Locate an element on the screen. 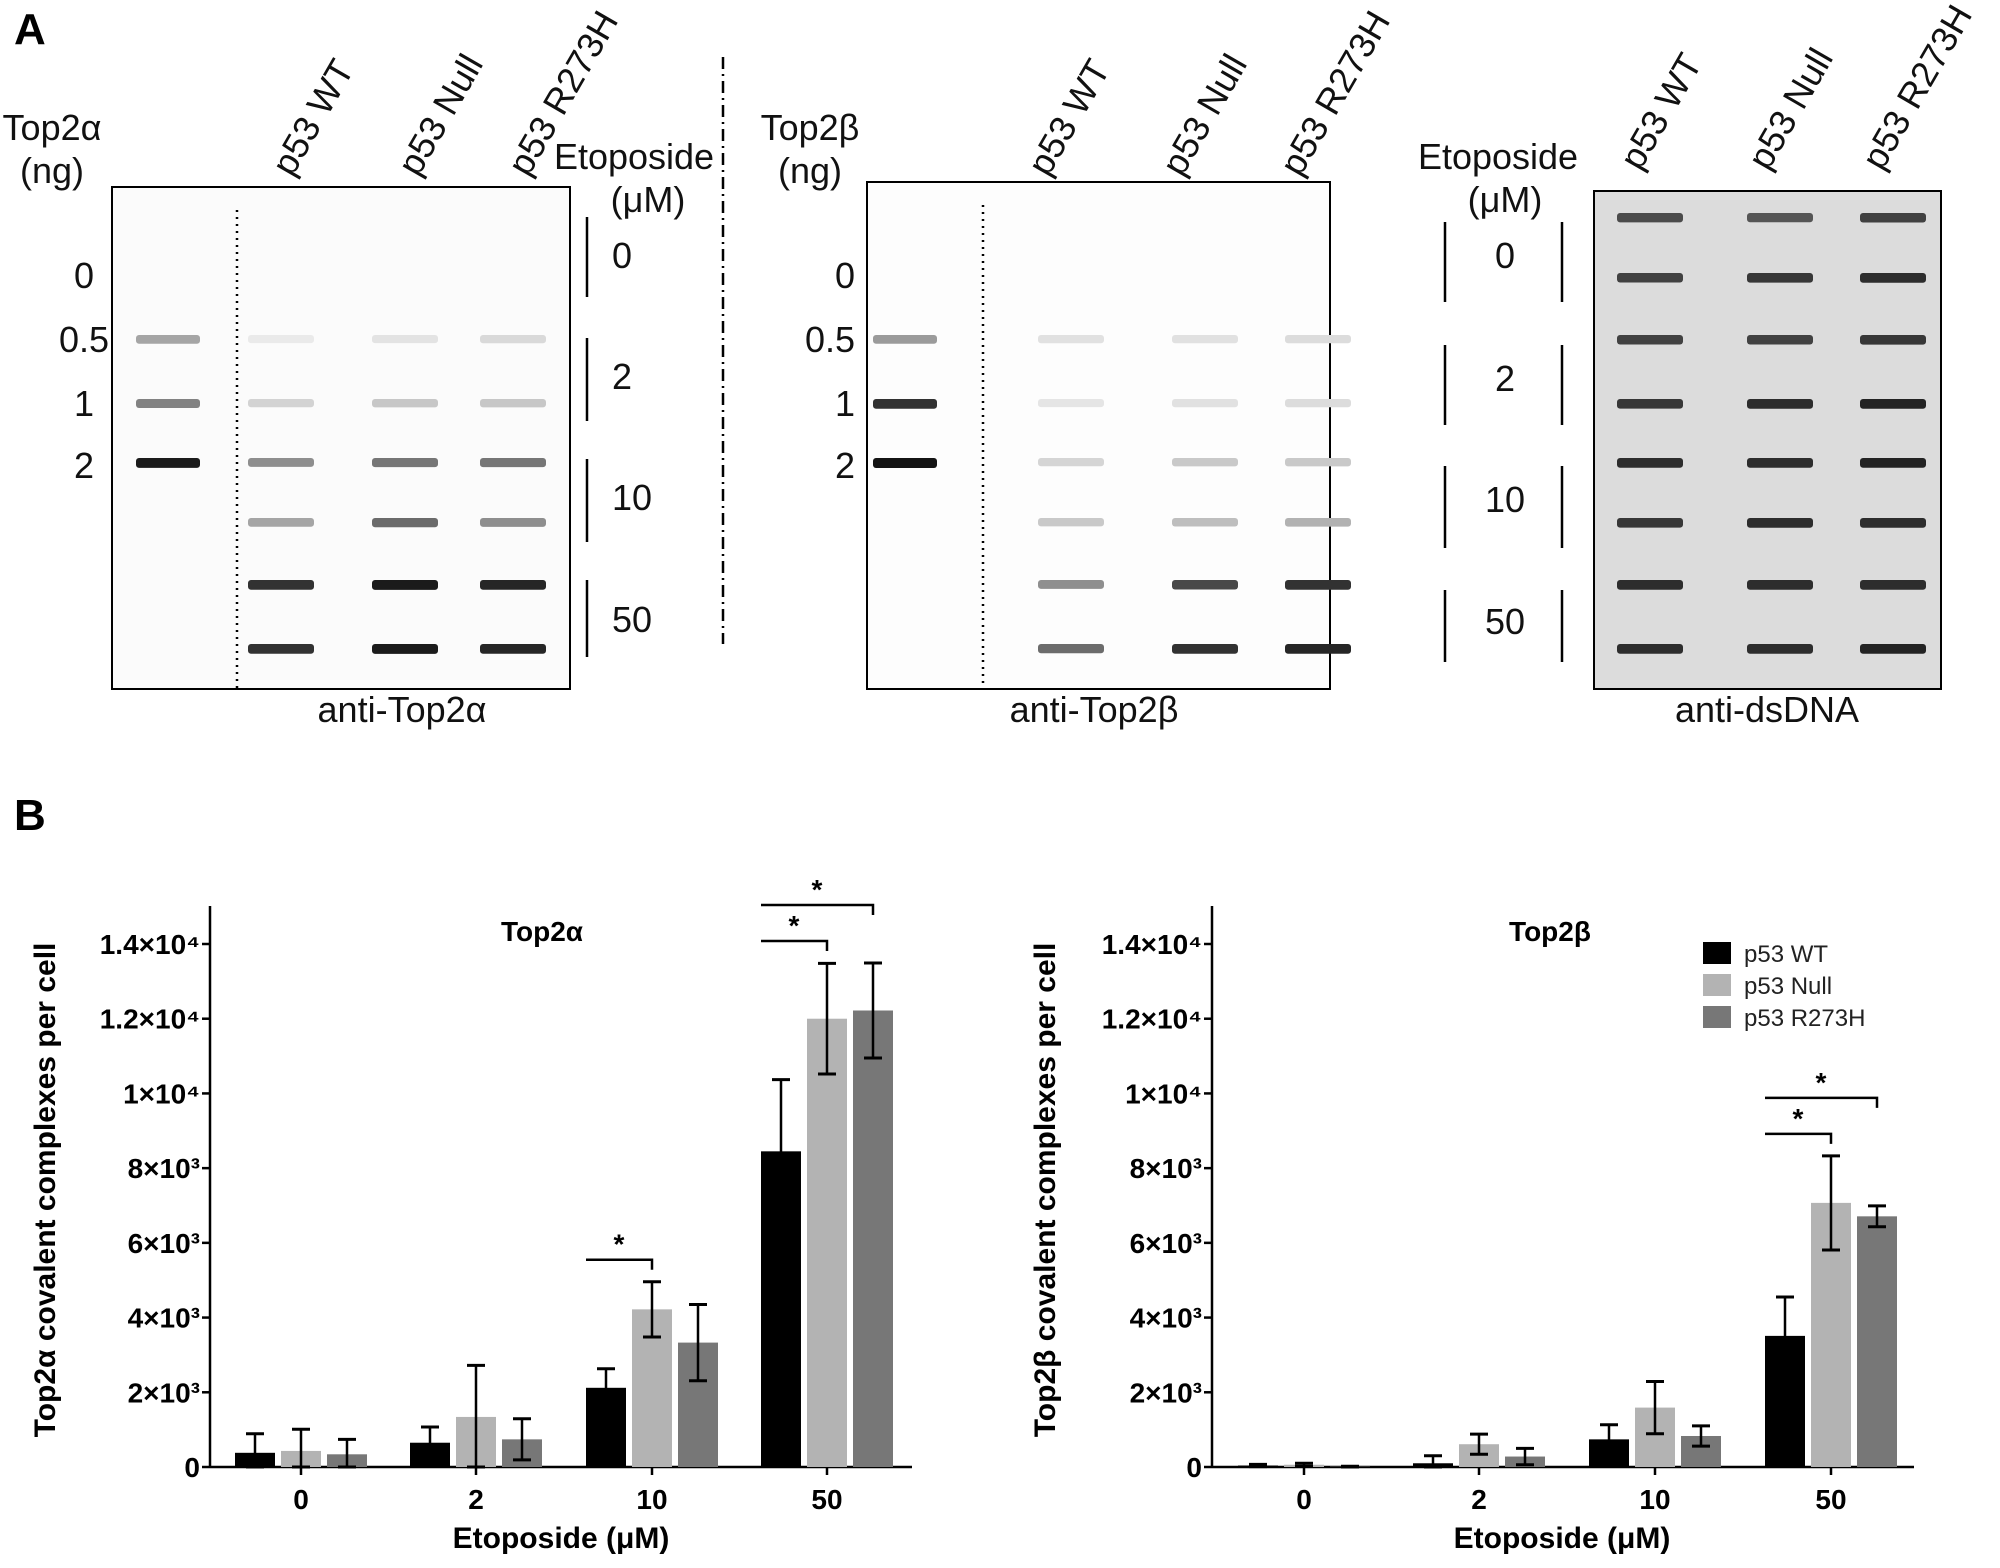 The width and height of the screenshot is (2000, 1568). std-row-label: 1 is located at coordinates (84, 403).